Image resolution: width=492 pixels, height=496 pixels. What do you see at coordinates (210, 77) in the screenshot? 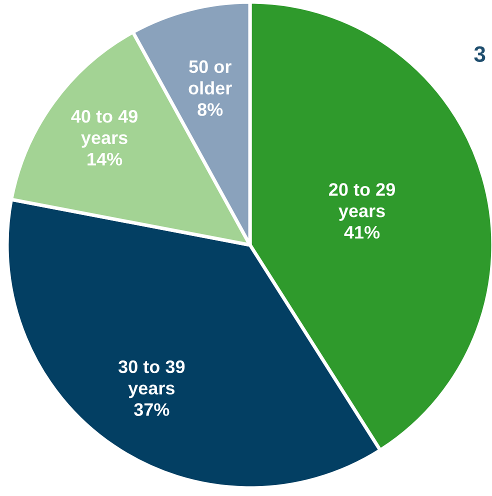
I see `slice-label: 50 or older` at bounding box center [210, 77].